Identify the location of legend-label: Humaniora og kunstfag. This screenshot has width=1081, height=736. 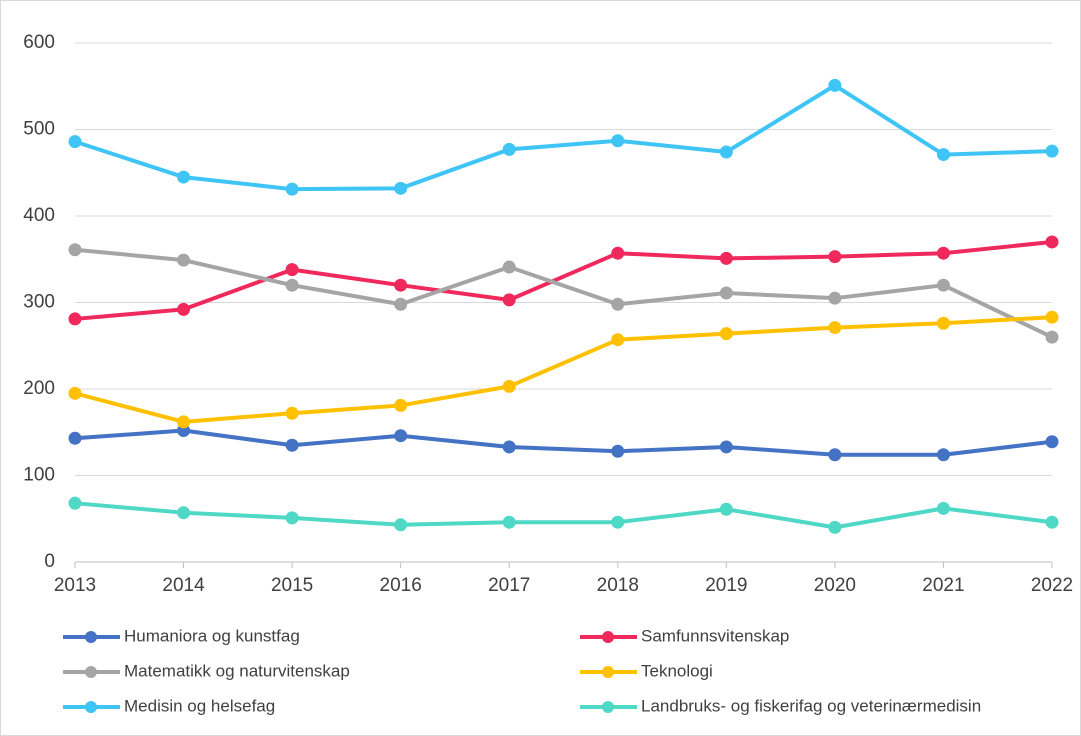
(212, 635).